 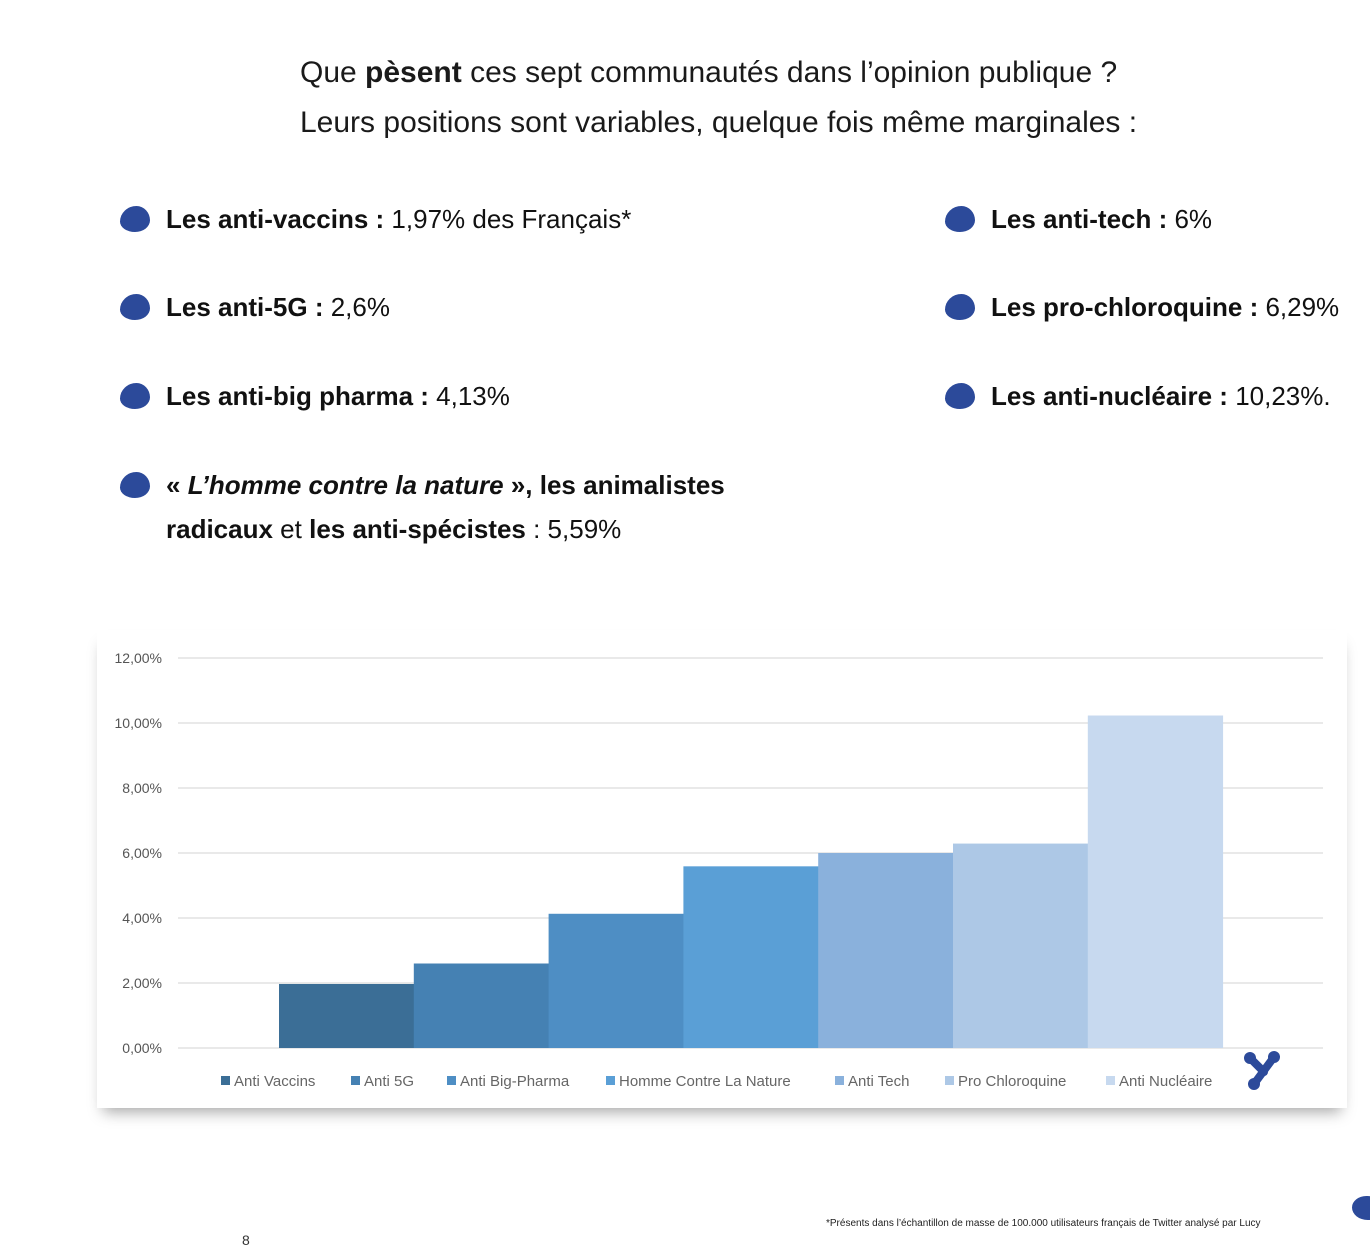 What do you see at coordinates (413, 72) in the screenshot?
I see `intro-line-1-bold: pèsent` at bounding box center [413, 72].